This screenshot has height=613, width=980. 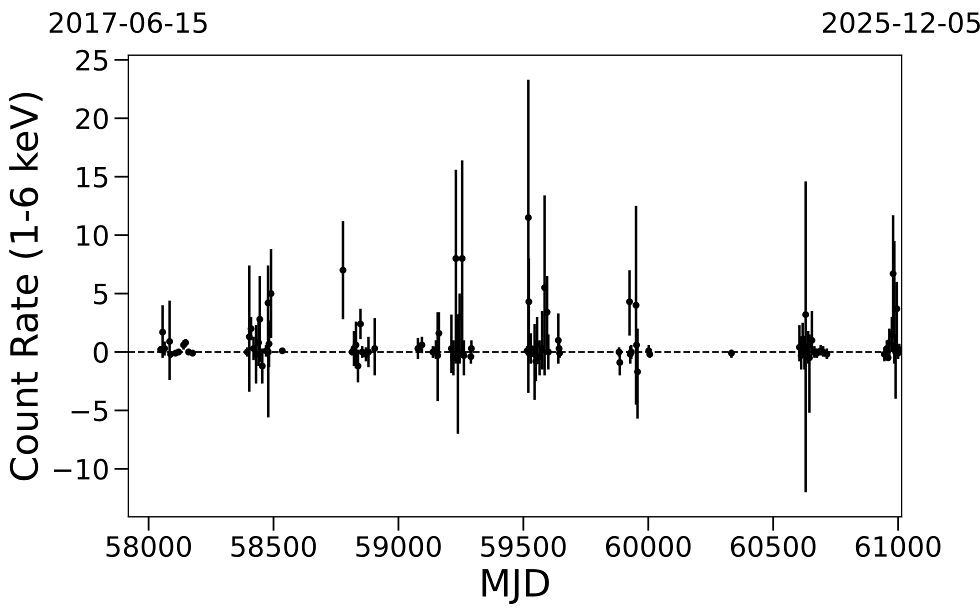 What do you see at coordinates (92, 177) in the screenshot?
I see `y-tick-label: 15` at bounding box center [92, 177].